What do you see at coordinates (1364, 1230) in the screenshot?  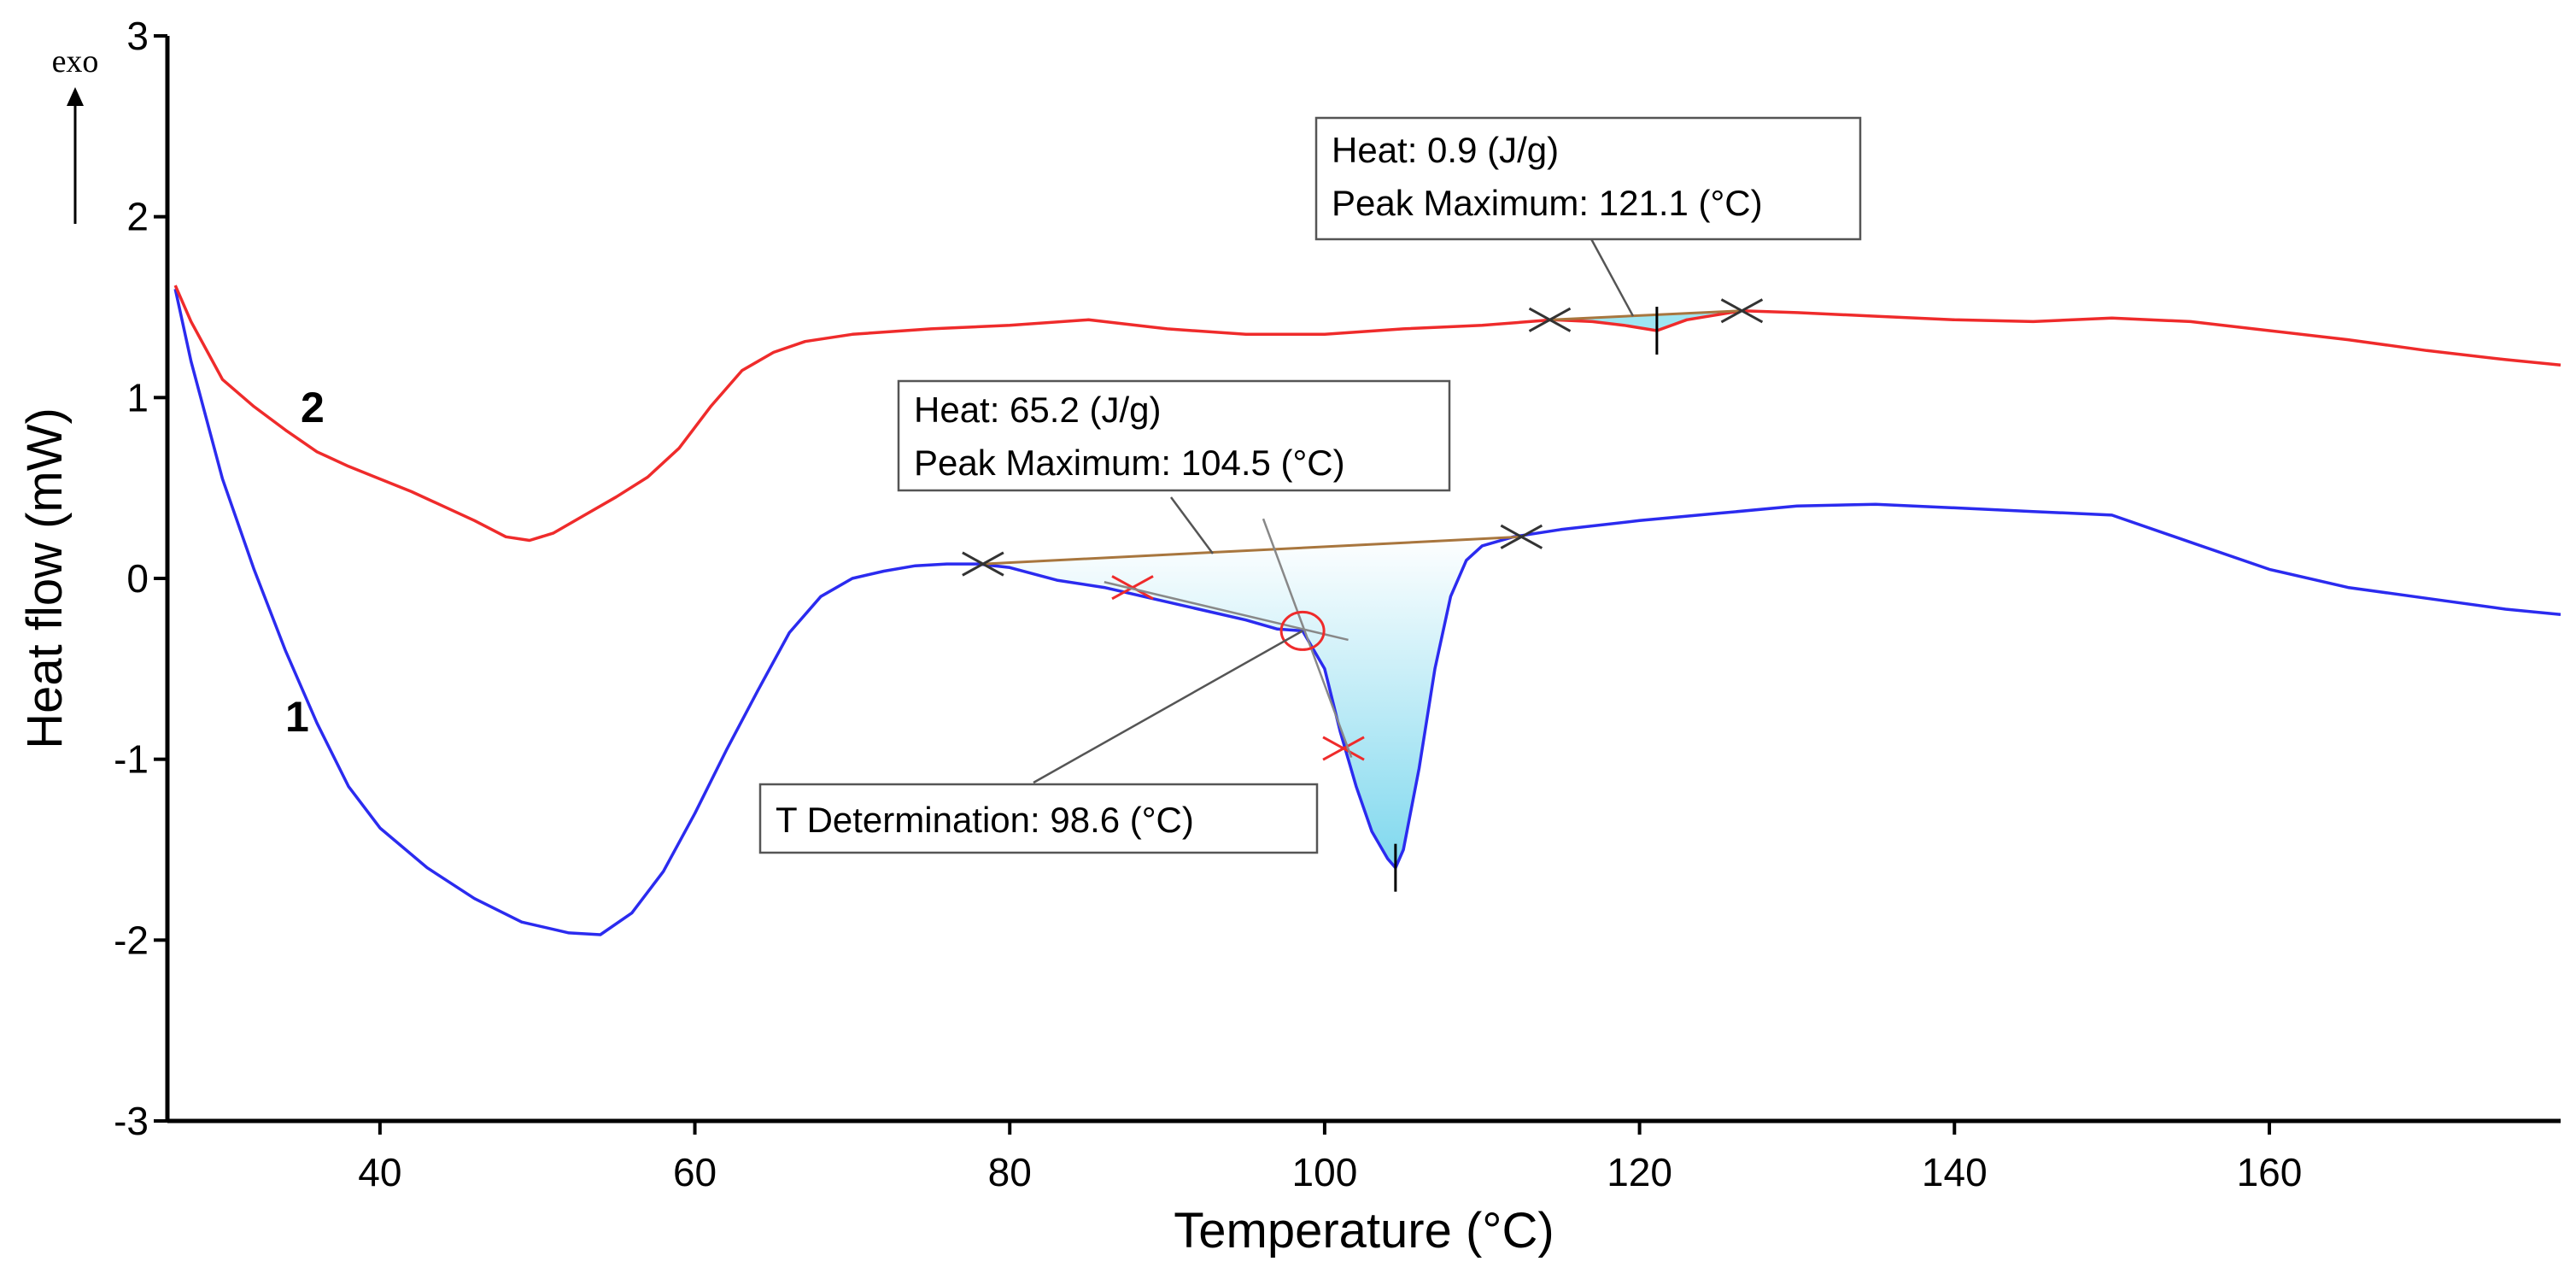 I see `x-axis-title: Temperature (°C)` at bounding box center [1364, 1230].